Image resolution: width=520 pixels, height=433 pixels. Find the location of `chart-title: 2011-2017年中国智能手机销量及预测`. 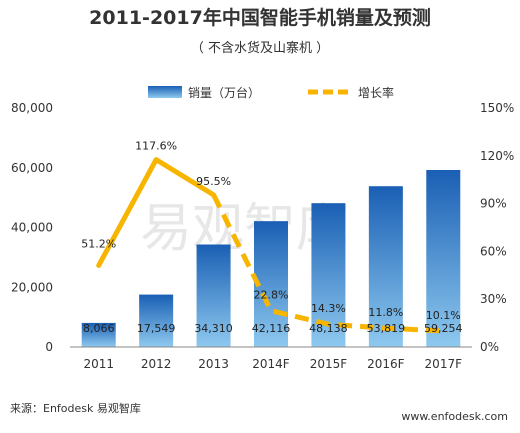

chart-title: 2011-2017年中国智能手机销量及预测 is located at coordinates (260, 17).